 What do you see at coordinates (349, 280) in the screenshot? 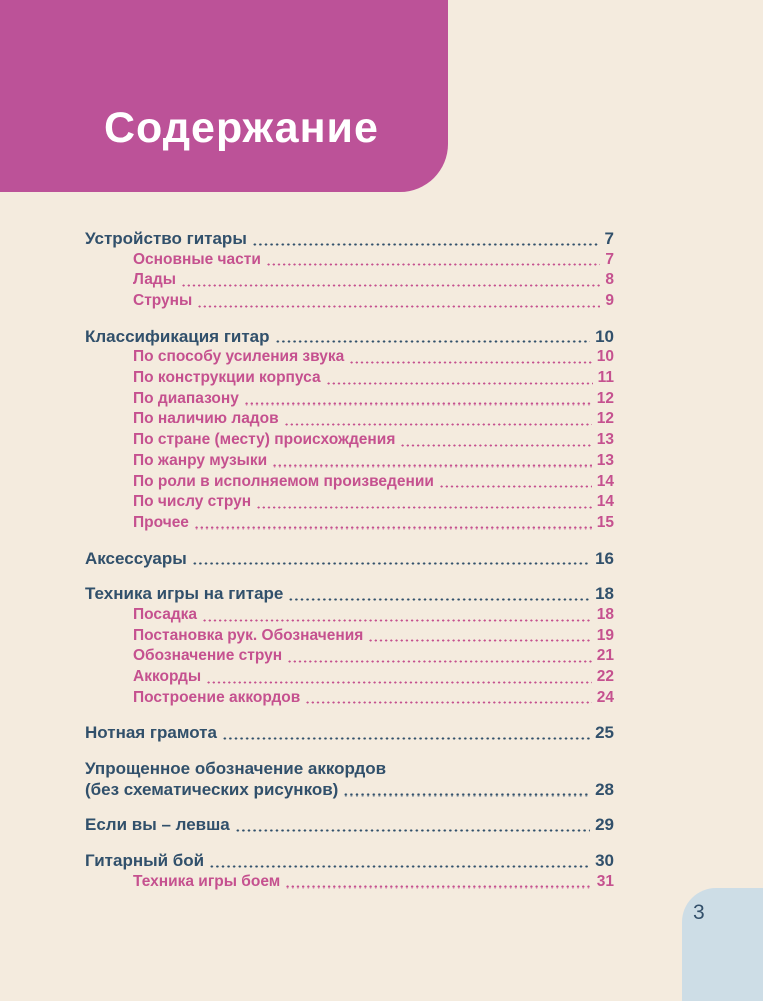
I see `toc-item: Лады 8` at bounding box center [349, 280].